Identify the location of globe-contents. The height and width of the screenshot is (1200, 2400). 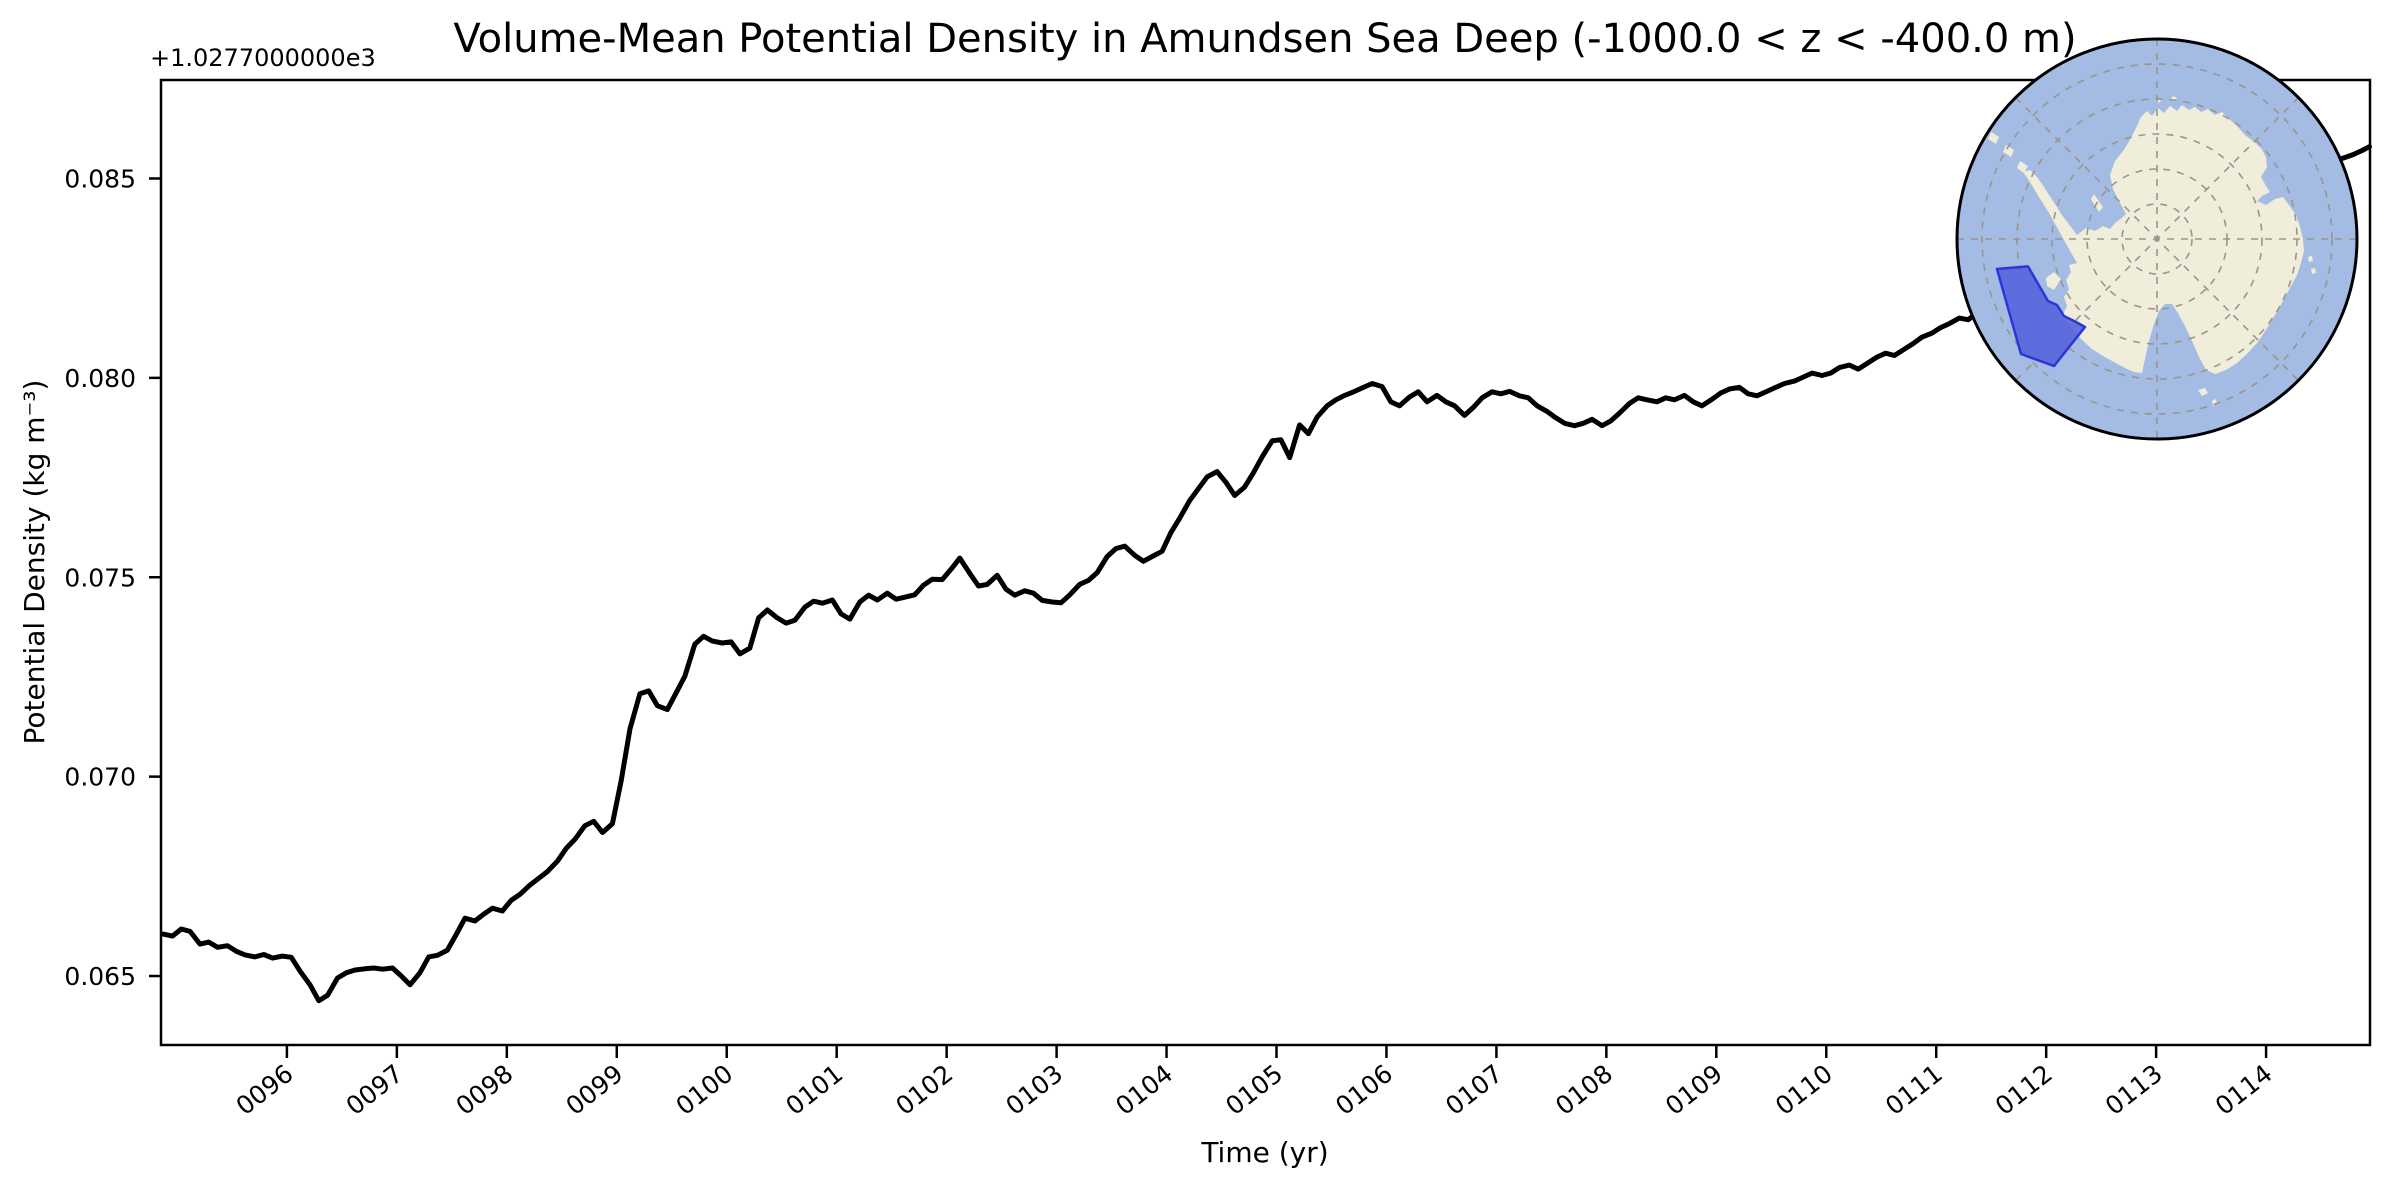
(2157, 239).